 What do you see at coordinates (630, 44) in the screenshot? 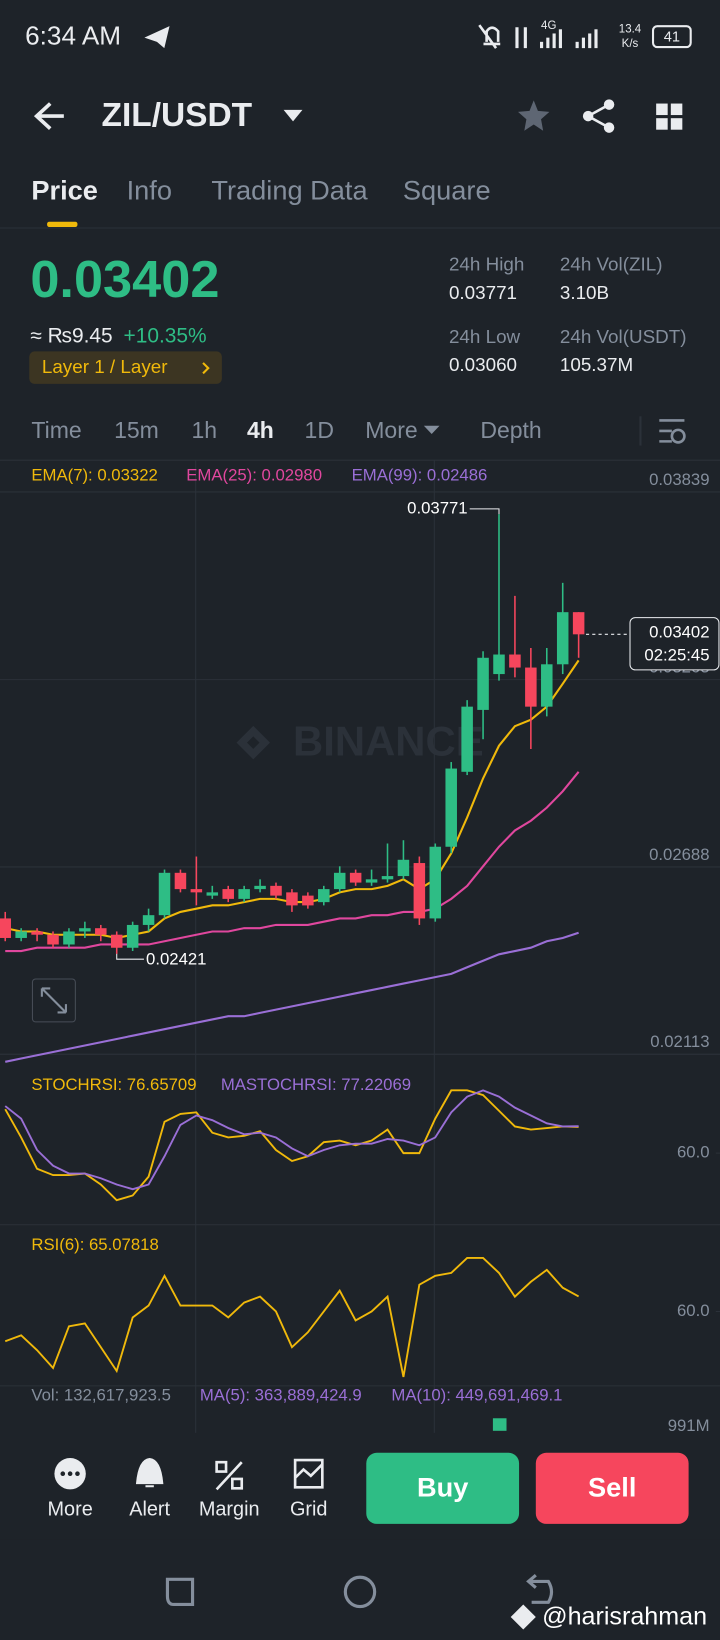
I see `speed-unit: K/s` at bounding box center [630, 44].